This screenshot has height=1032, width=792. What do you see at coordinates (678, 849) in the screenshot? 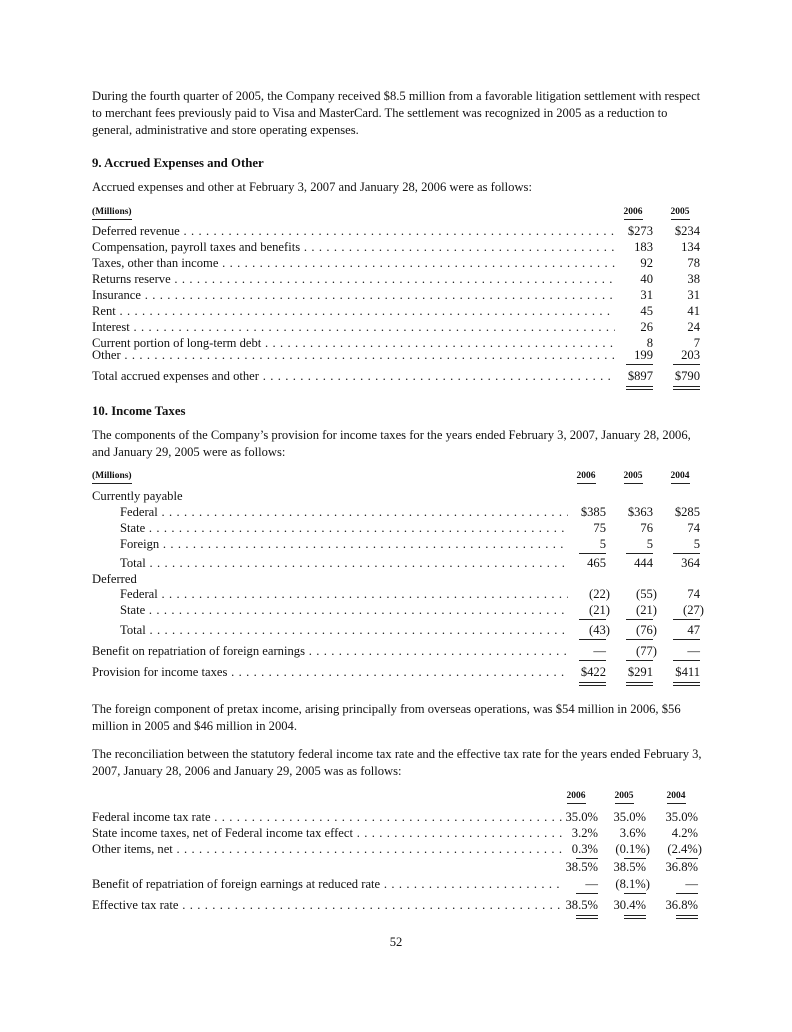
I see `value-cell: (2.4%)` at bounding box center [678, 849].